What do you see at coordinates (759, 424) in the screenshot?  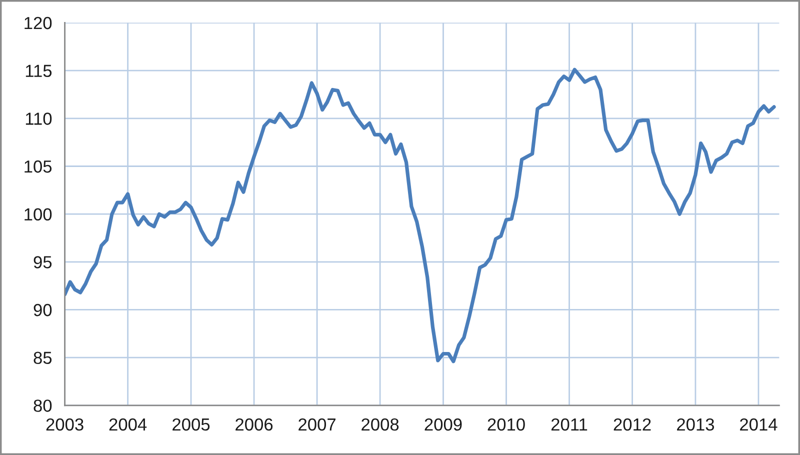 I see `x-tick-label: 2014` at bounding box center [759, 424].